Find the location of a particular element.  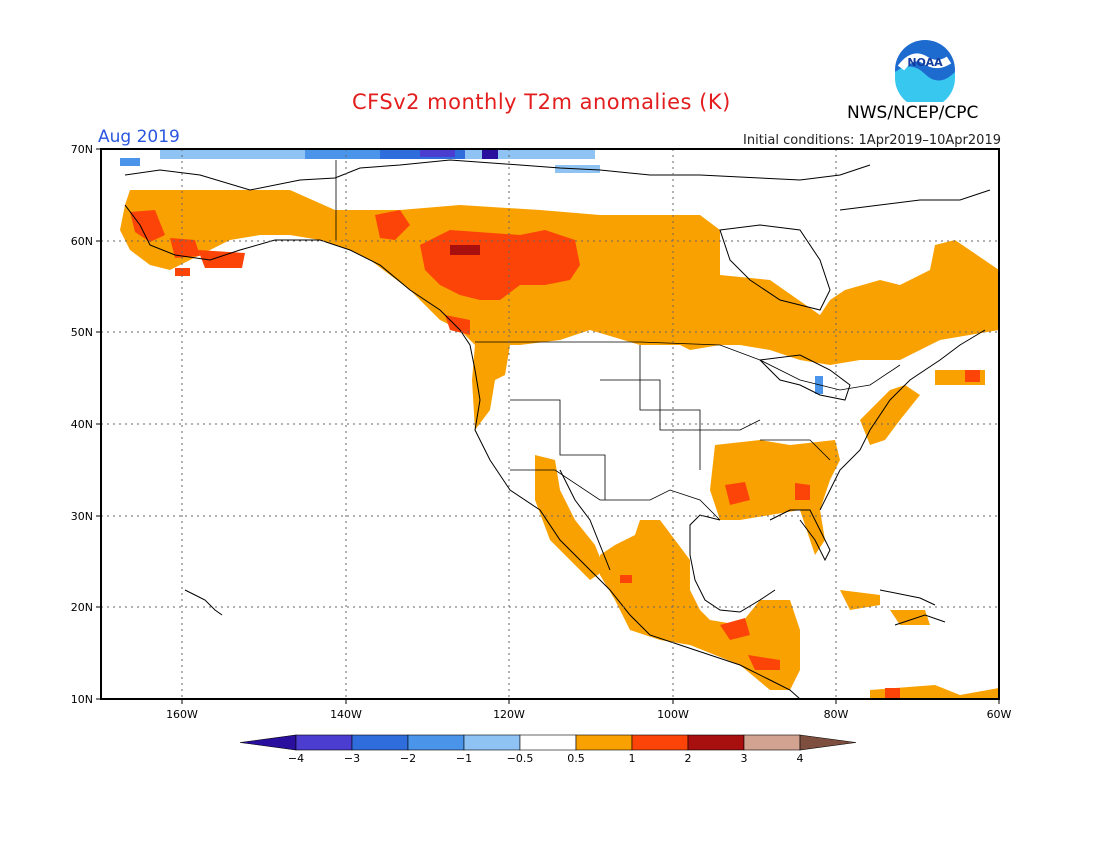

legend-label: −2 is located at coordinates (408, 758).